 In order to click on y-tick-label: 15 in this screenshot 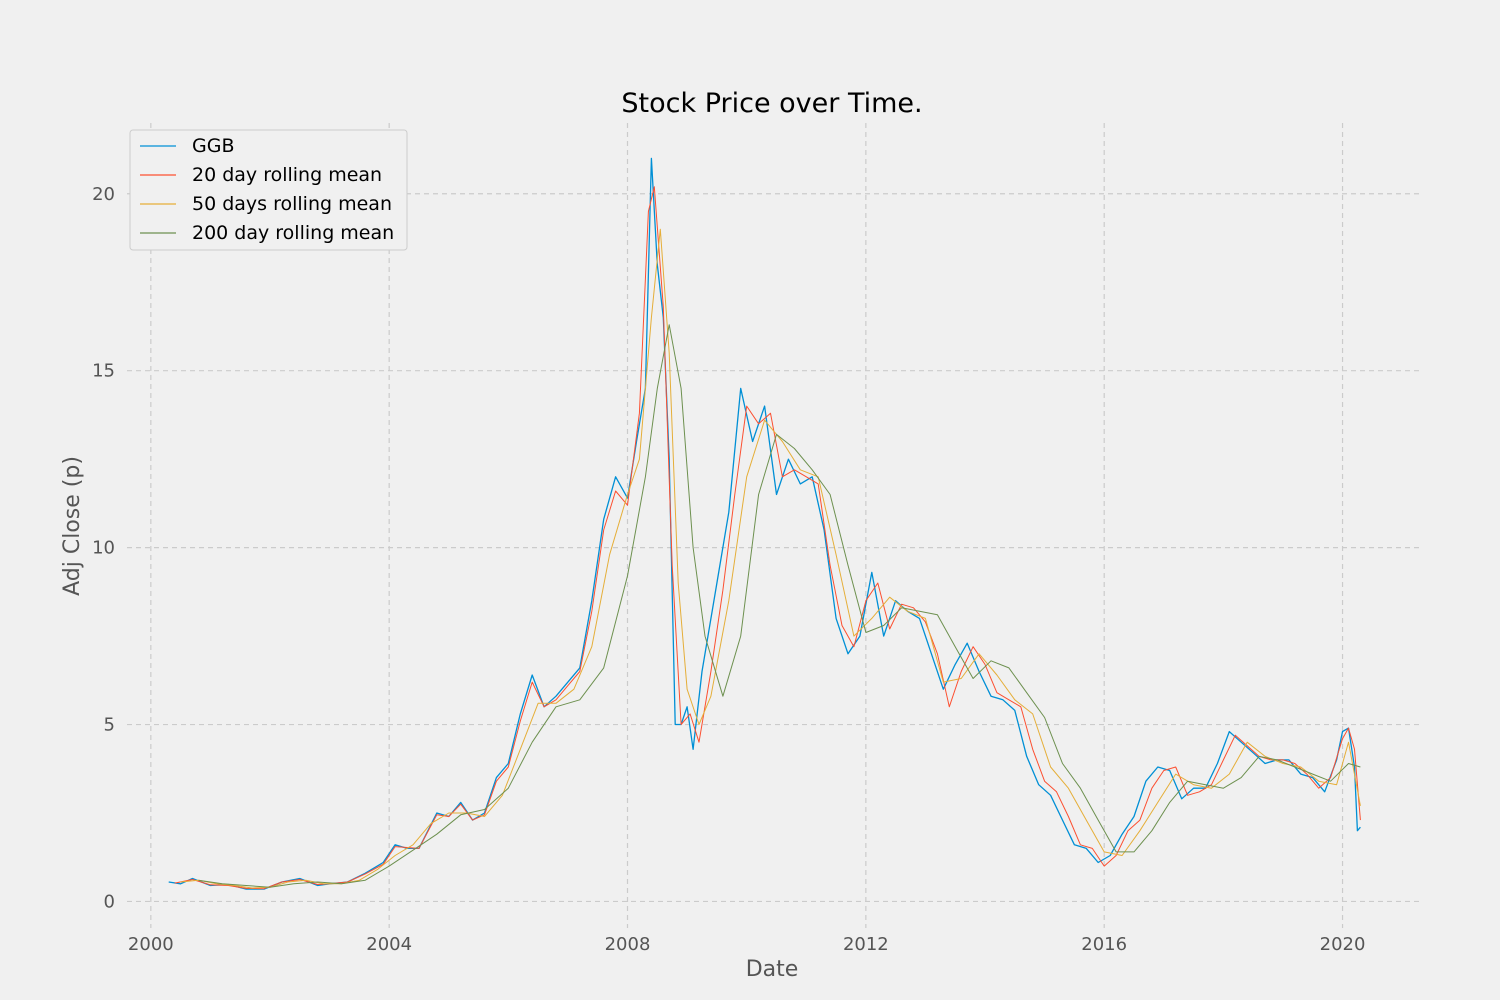, I will do `click(103, 371)`.